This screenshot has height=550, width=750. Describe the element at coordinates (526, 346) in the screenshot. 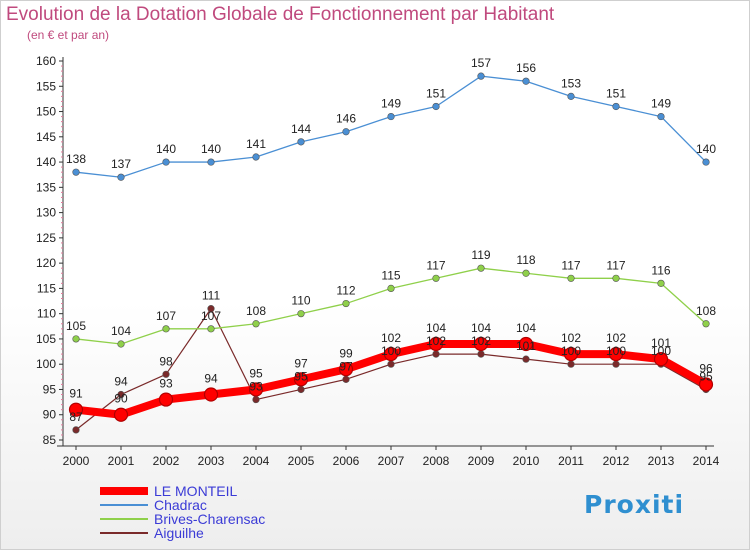

I see `data-label: 101` at that location.